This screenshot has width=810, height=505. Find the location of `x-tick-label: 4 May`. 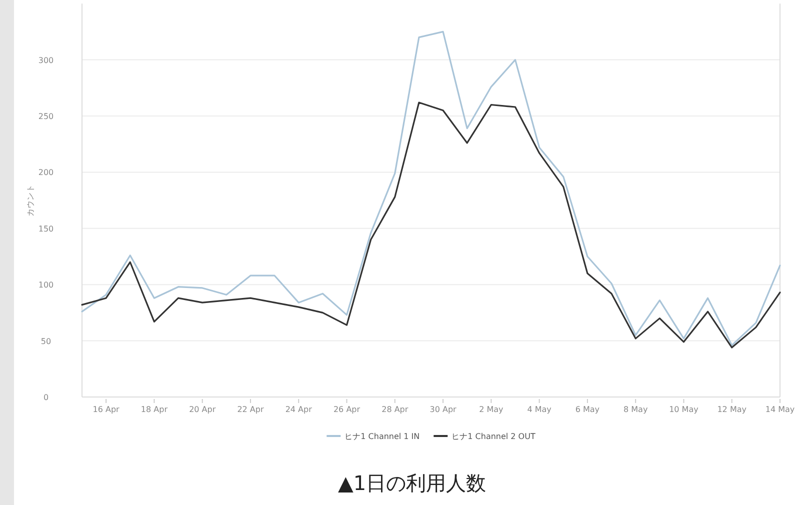

x-tick-label: 4 May is located at coordinates (539, 409).